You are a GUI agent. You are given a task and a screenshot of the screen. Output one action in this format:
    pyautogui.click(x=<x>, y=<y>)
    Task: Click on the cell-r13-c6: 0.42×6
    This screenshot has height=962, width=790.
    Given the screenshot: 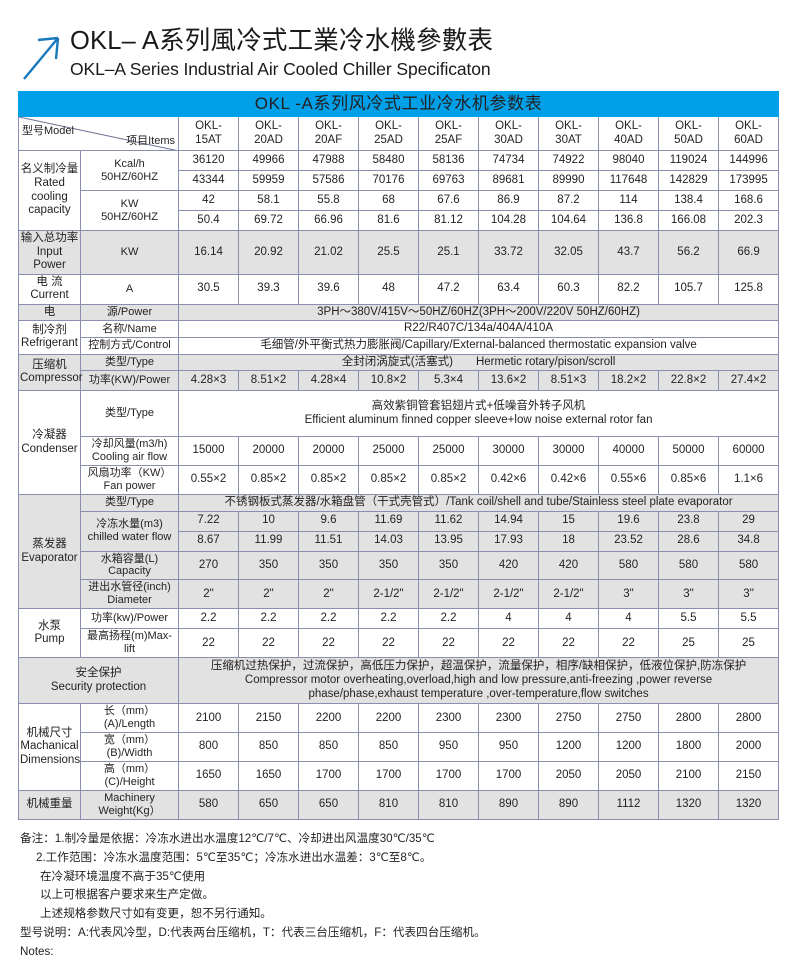 What is the action you would take?
    pyautogui.click(x=568, y=480)
    